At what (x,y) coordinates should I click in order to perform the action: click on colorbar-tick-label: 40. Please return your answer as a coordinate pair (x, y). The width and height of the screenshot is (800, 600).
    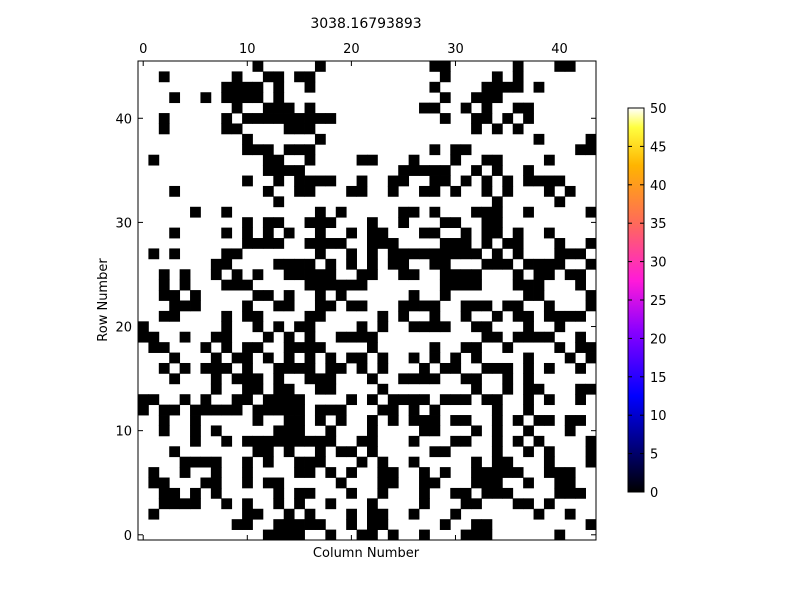
    Looking at the image, I should click on (658, 186).